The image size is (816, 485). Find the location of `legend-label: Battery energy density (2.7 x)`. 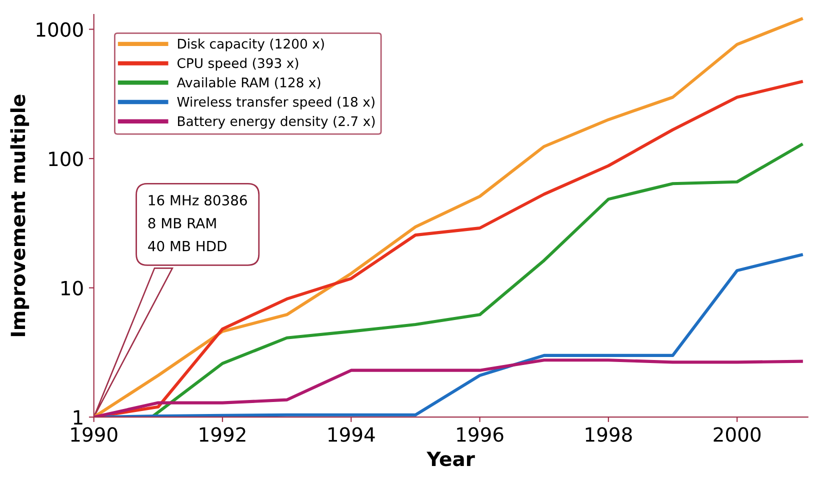

legend-label: Battery energy density (2.7 x) is located at coordinates (276, 122).